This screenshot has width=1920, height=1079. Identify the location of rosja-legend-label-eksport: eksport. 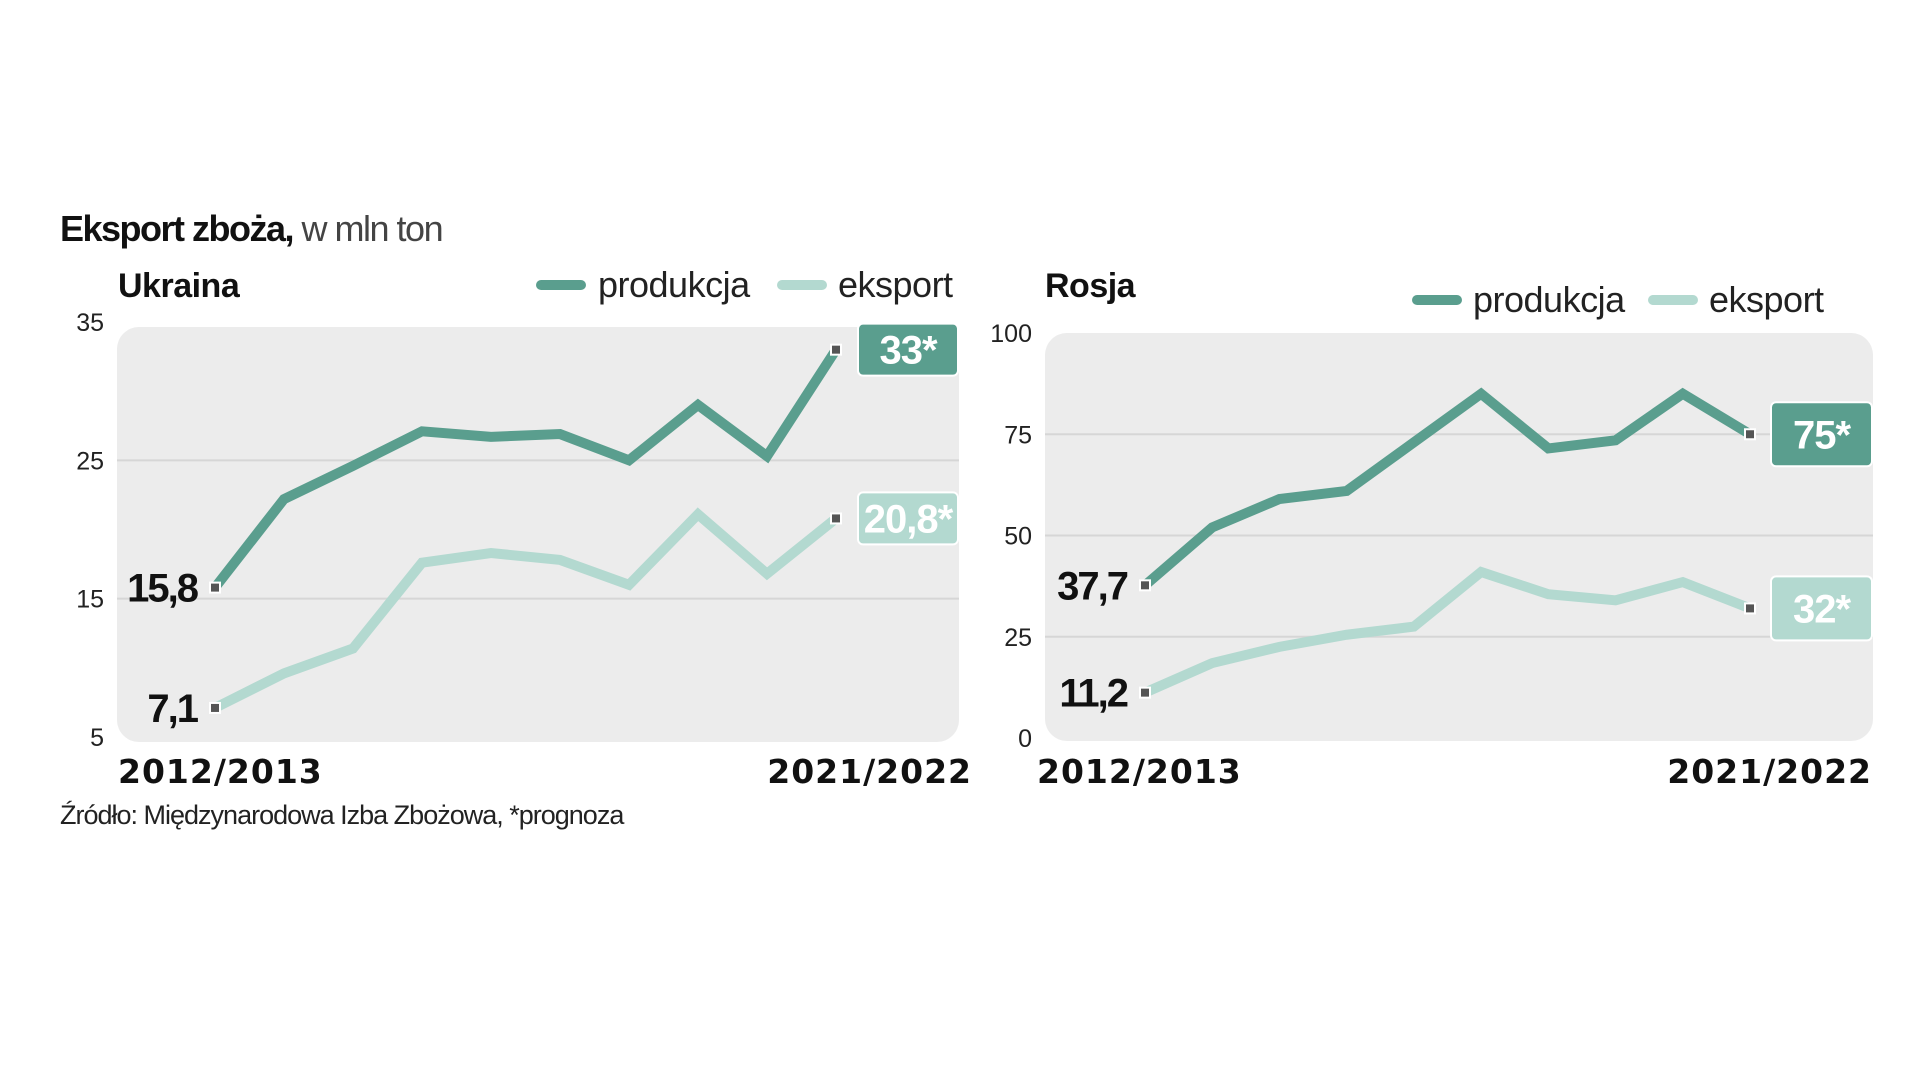
(1766, 299).